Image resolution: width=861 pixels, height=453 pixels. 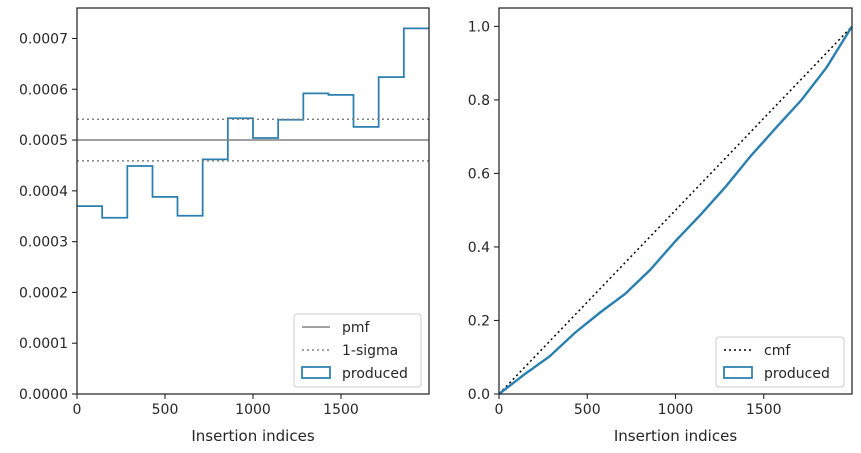 I want to click on y-tick-label: 0.6, so click(x=479, y=174).